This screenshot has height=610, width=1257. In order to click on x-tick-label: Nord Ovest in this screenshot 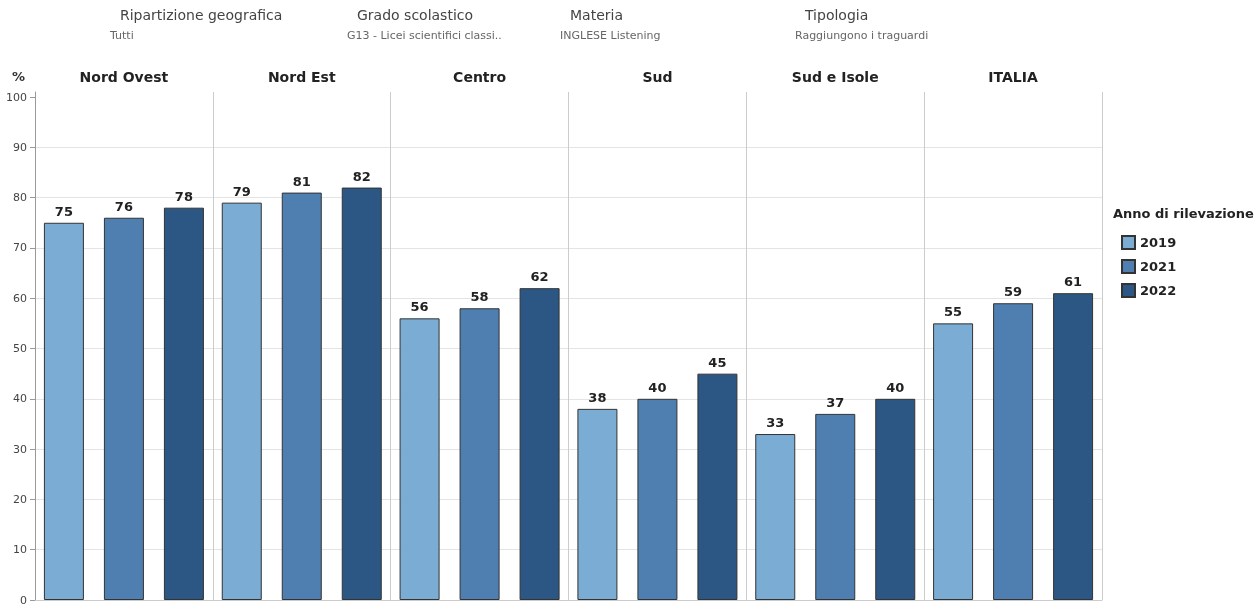, I will do `click(124, 77)`.